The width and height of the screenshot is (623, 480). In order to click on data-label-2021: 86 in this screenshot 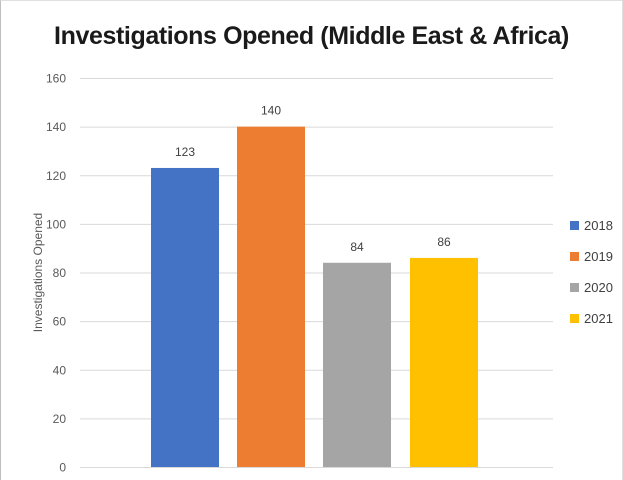, I will do `click(444, 242)`.